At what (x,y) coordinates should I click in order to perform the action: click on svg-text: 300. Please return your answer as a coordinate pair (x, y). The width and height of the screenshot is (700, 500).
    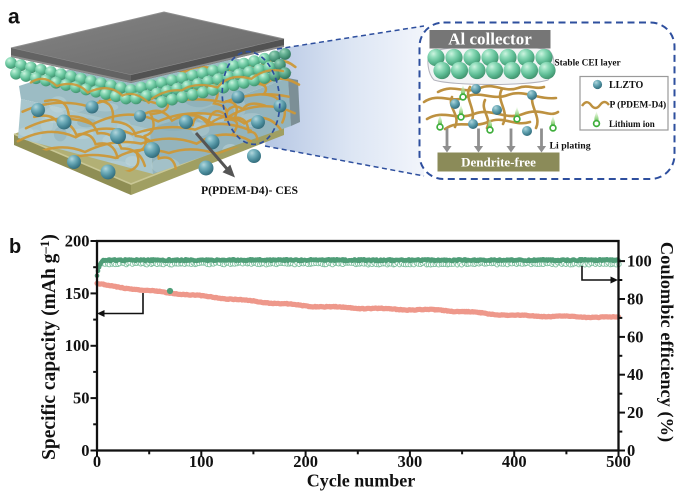
    Looking at the image, I should click on (410, 461).